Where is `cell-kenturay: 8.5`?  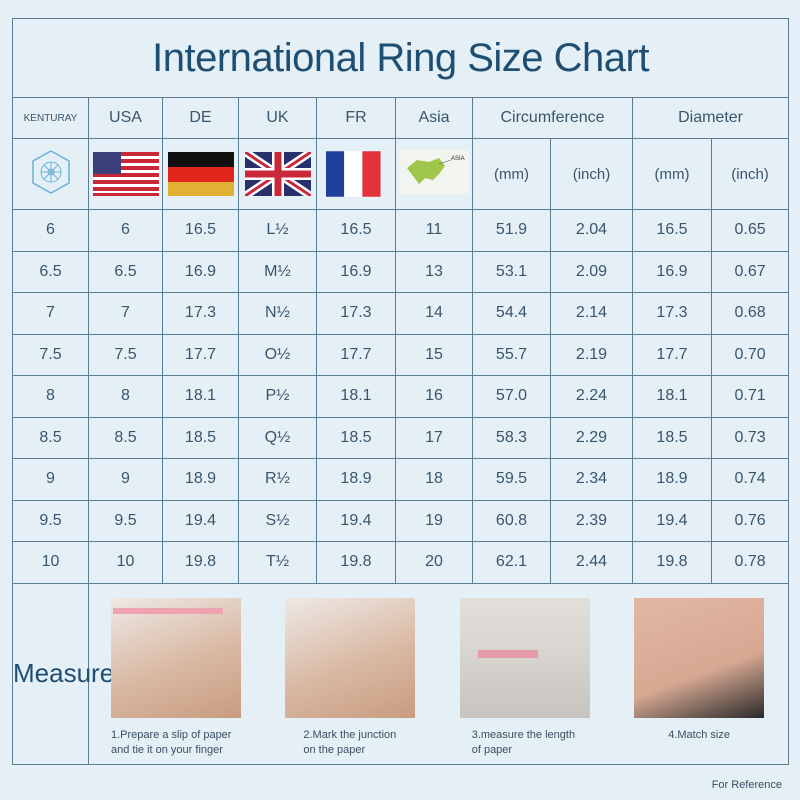 cell-kenturay: 8.5 is located at coordinates (50, 437).